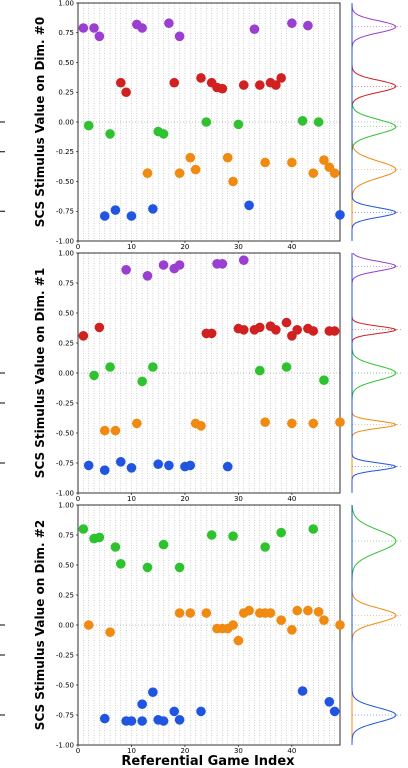 This screenshot has height=768, width=408. Describe the element at coordinates (208, 761) in the screenshot. I see `x-axis-label: Referential Game Index` at that location.